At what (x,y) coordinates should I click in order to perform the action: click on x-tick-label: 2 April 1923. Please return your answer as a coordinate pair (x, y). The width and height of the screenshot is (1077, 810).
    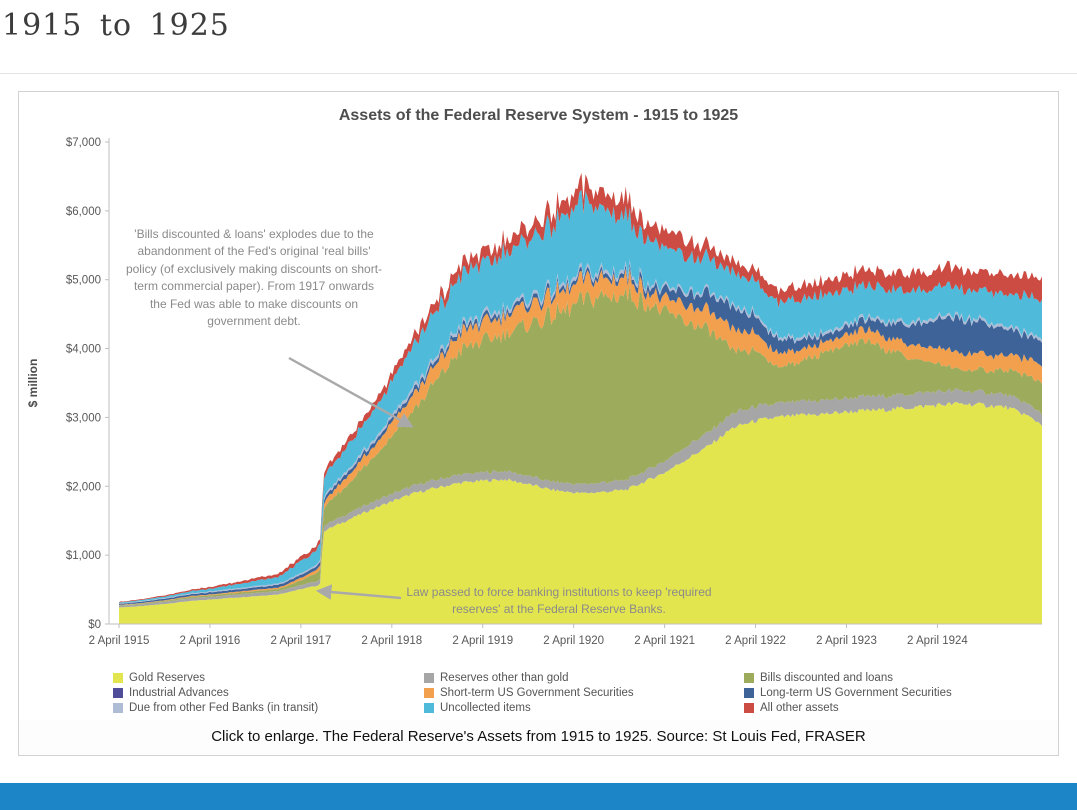
    Looking at the image, I should click on (846, 641).